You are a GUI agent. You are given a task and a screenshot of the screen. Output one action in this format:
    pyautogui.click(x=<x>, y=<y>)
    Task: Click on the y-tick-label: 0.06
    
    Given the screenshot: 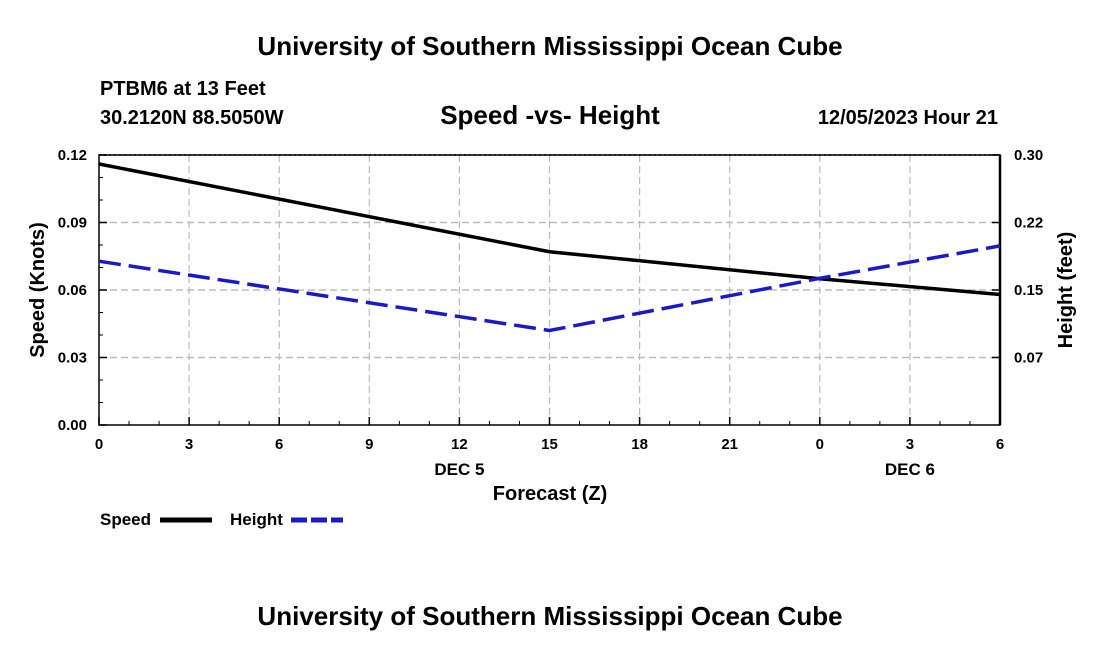 What is the action you would take?
    pyautogui.click(x=72, y=290)
    